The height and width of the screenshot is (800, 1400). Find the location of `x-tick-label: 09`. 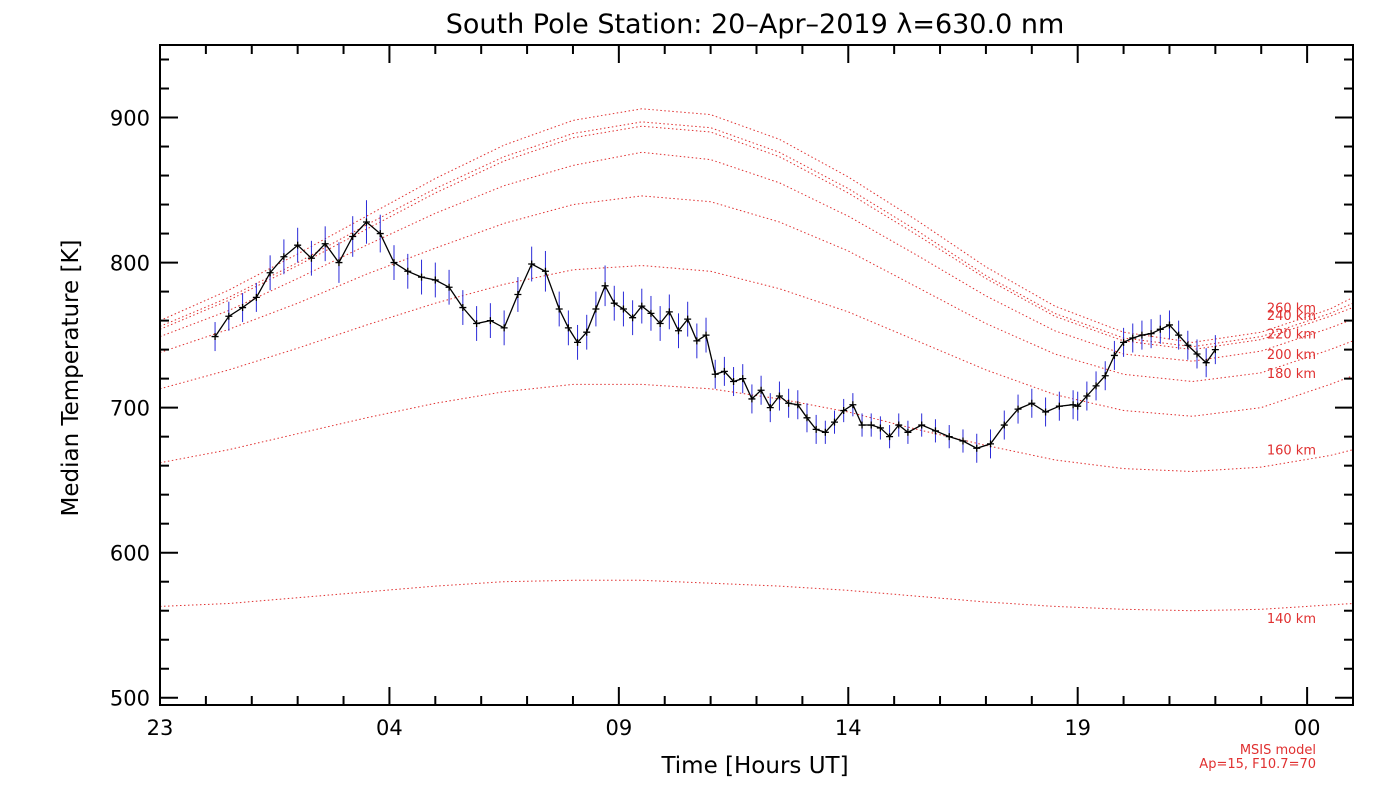

x-tick-label: 09 is located at coordinates (618, 728).